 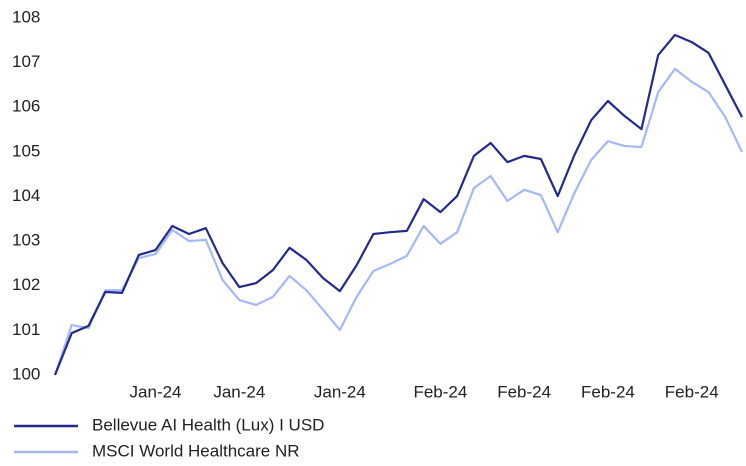 I want to click on y-tick-label: 103, so click(x=26, y=240).